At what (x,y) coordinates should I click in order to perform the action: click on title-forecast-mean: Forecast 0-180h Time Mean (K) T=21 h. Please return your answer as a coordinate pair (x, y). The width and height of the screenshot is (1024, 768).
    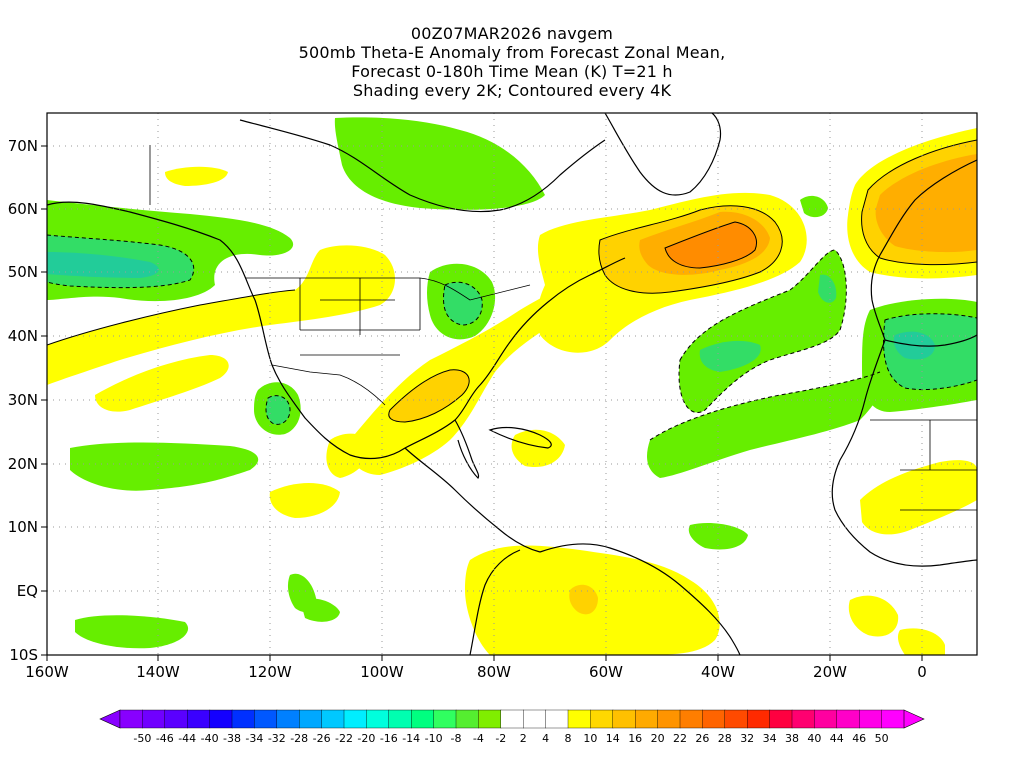
    Looking at the image, I should click on (512, 71).